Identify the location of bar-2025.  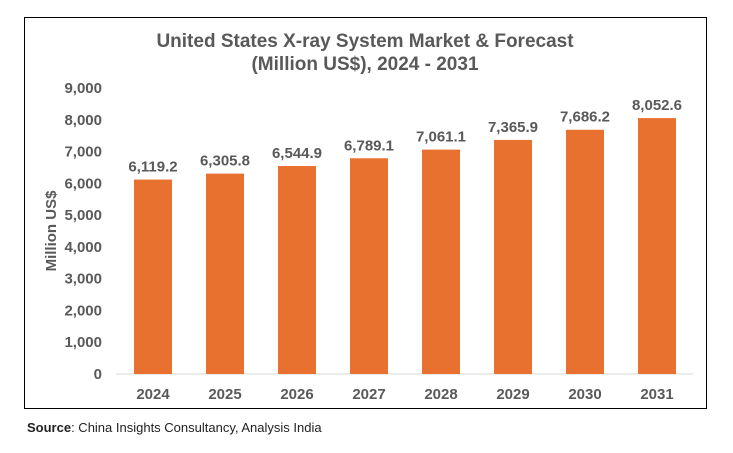
(225, 273).